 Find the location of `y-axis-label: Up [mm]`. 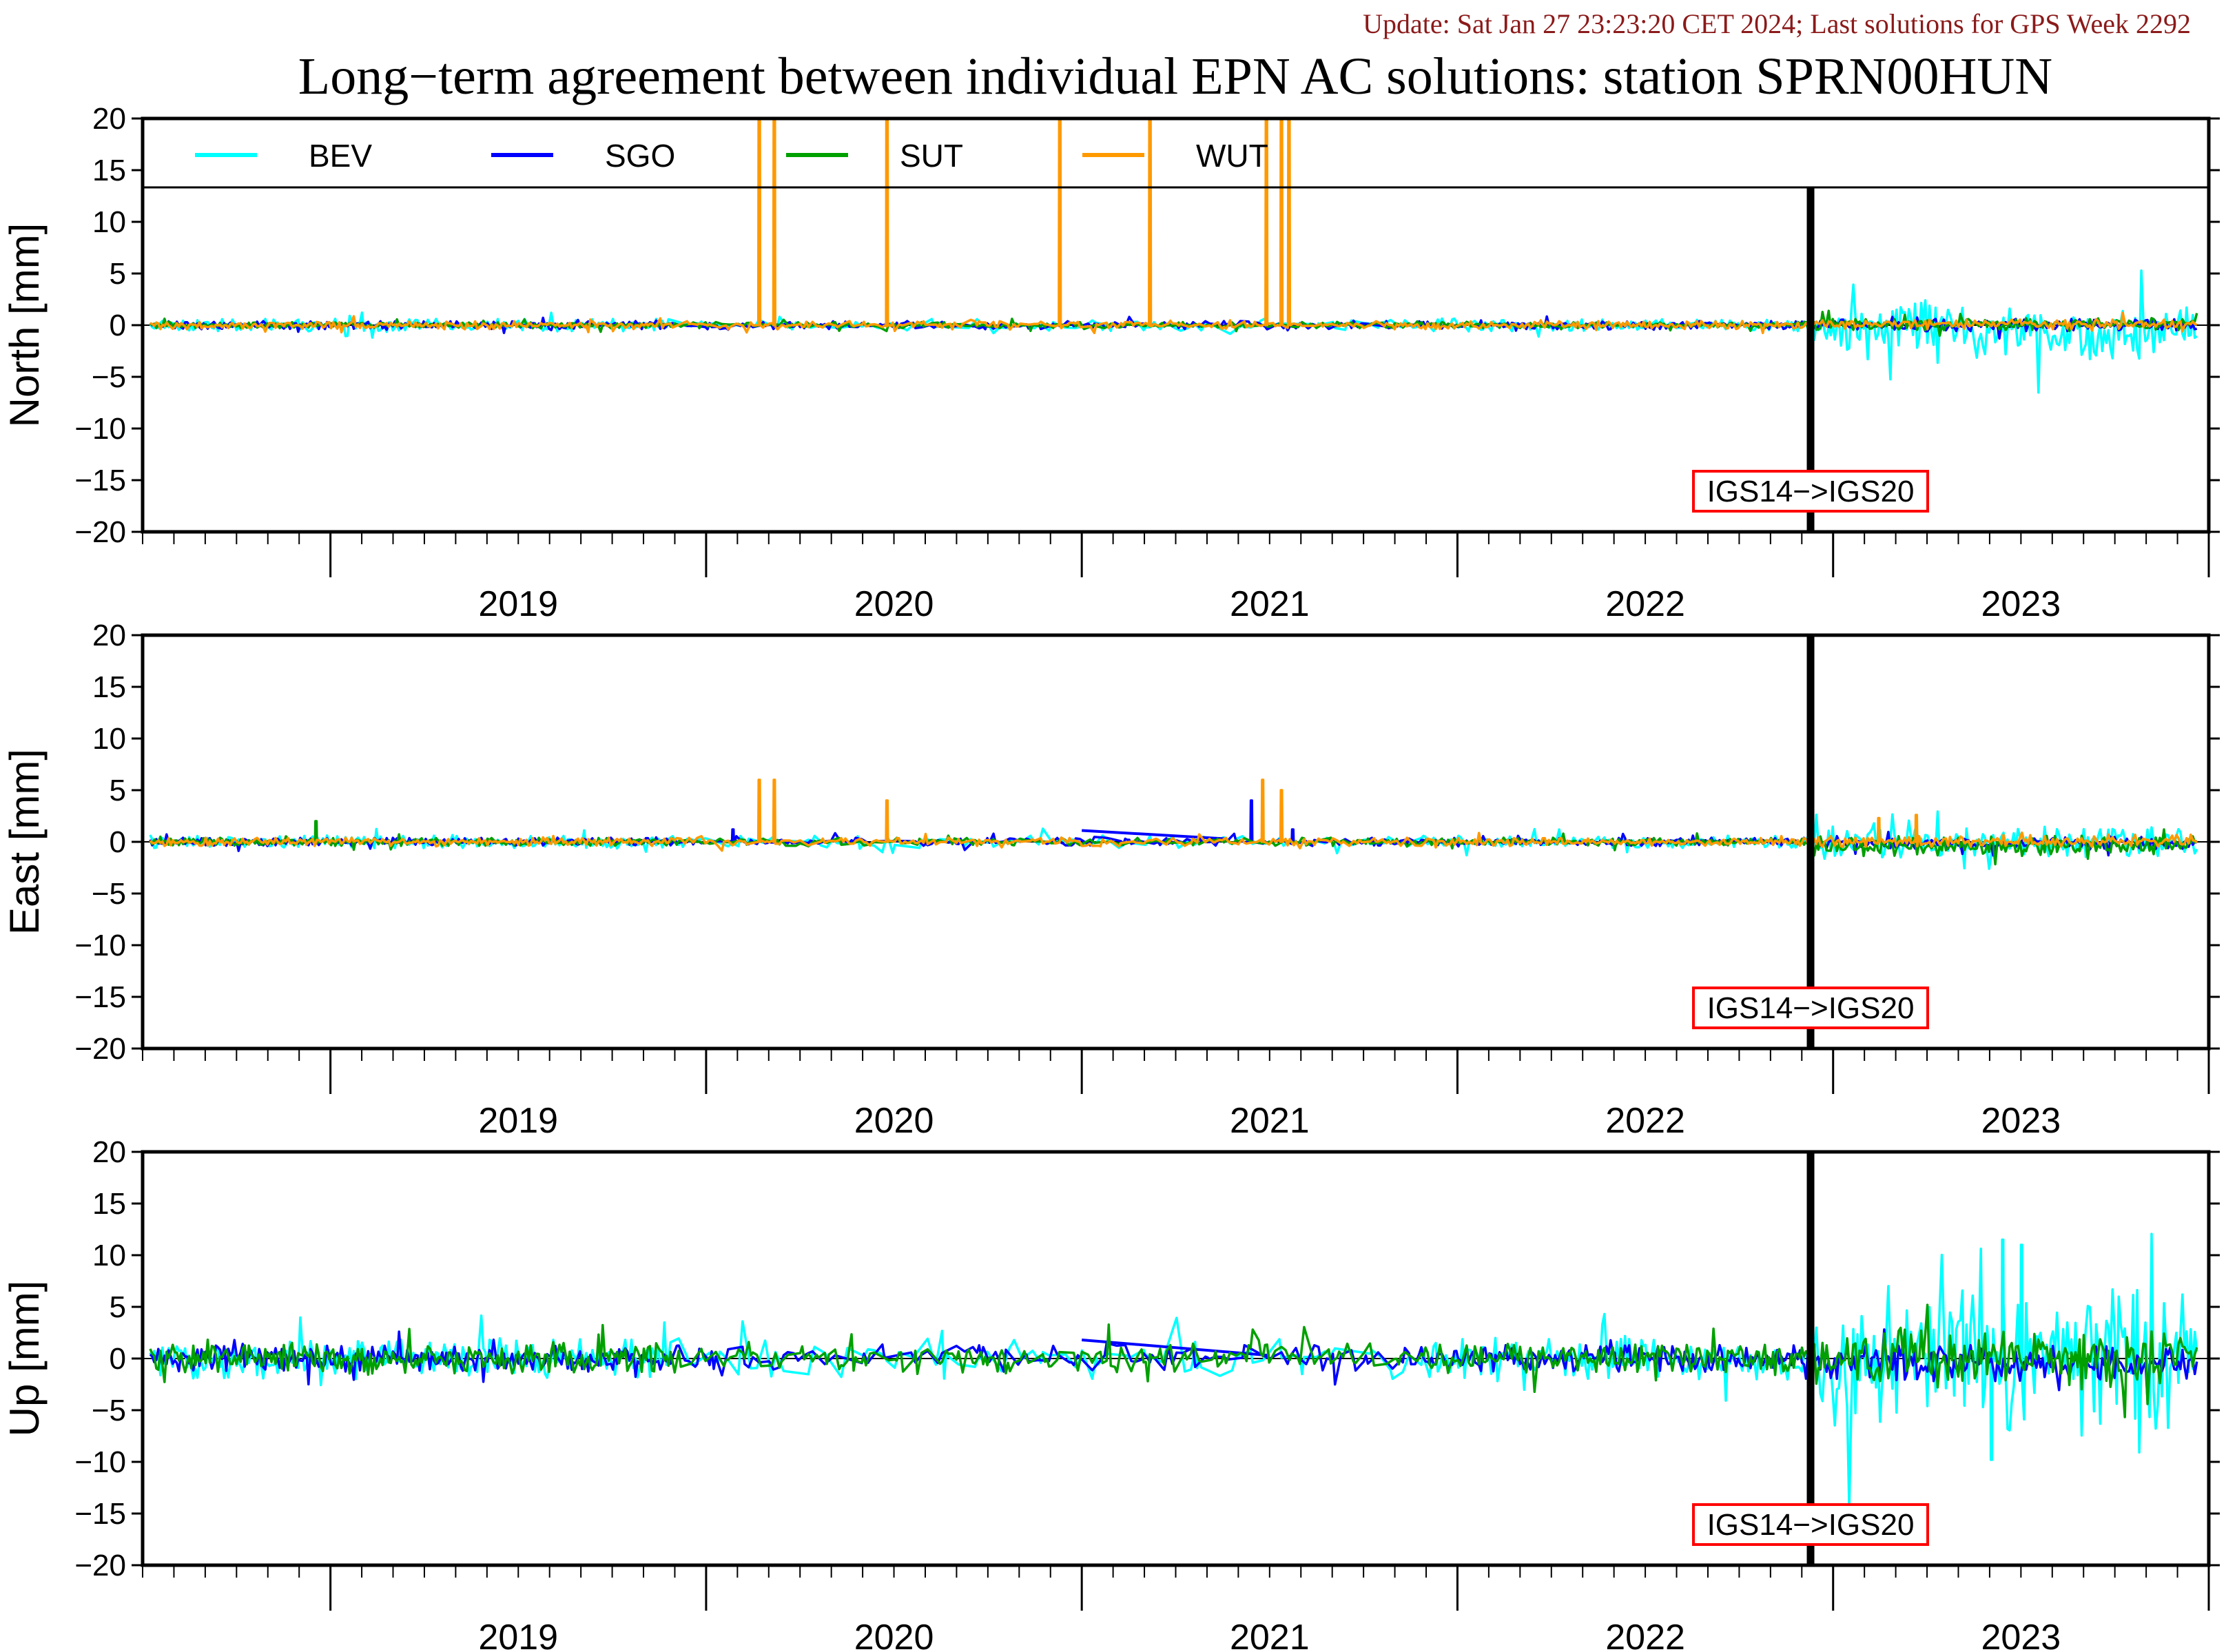

y-axis-label: Up [mm] is located at coordinates (24, 1359).